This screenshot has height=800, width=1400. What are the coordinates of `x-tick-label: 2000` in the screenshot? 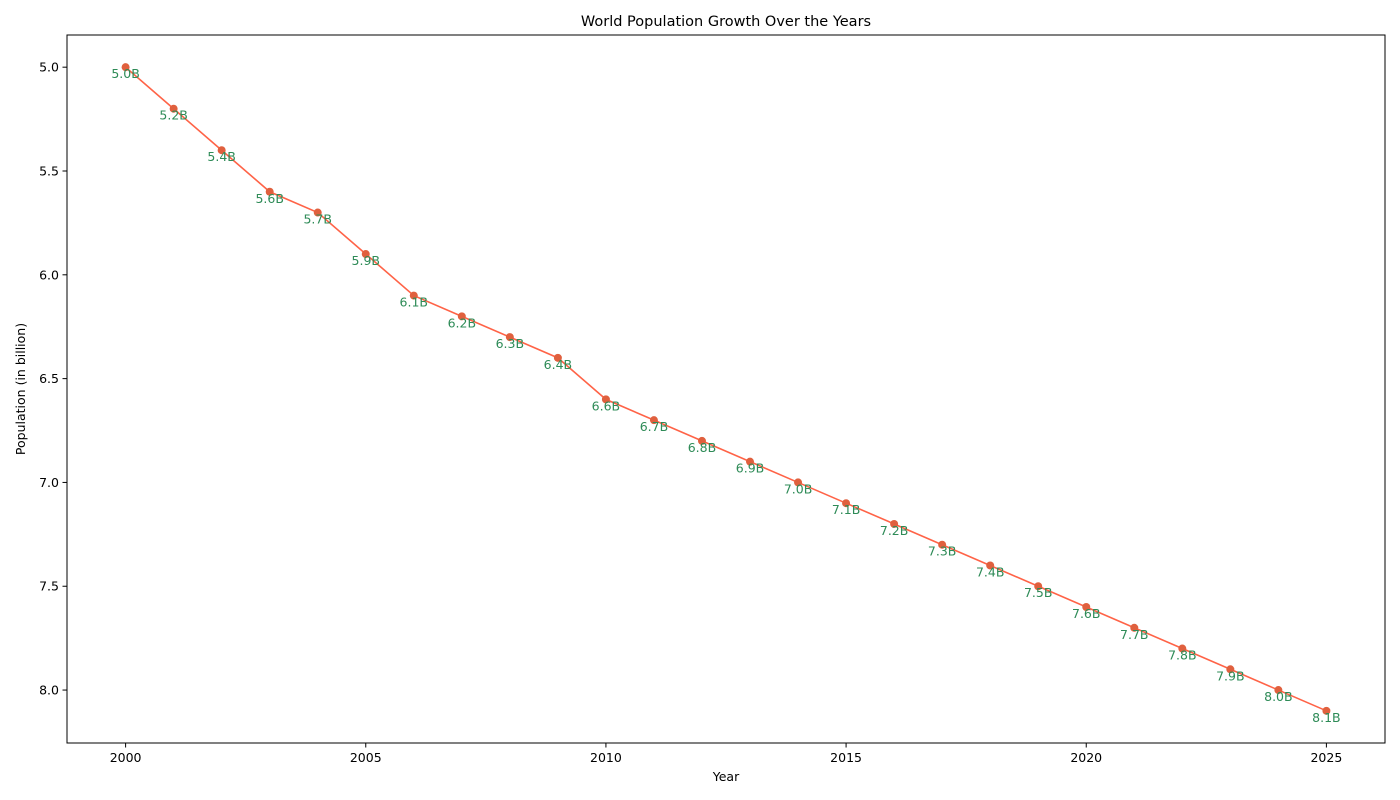 It's located at (126, 757).